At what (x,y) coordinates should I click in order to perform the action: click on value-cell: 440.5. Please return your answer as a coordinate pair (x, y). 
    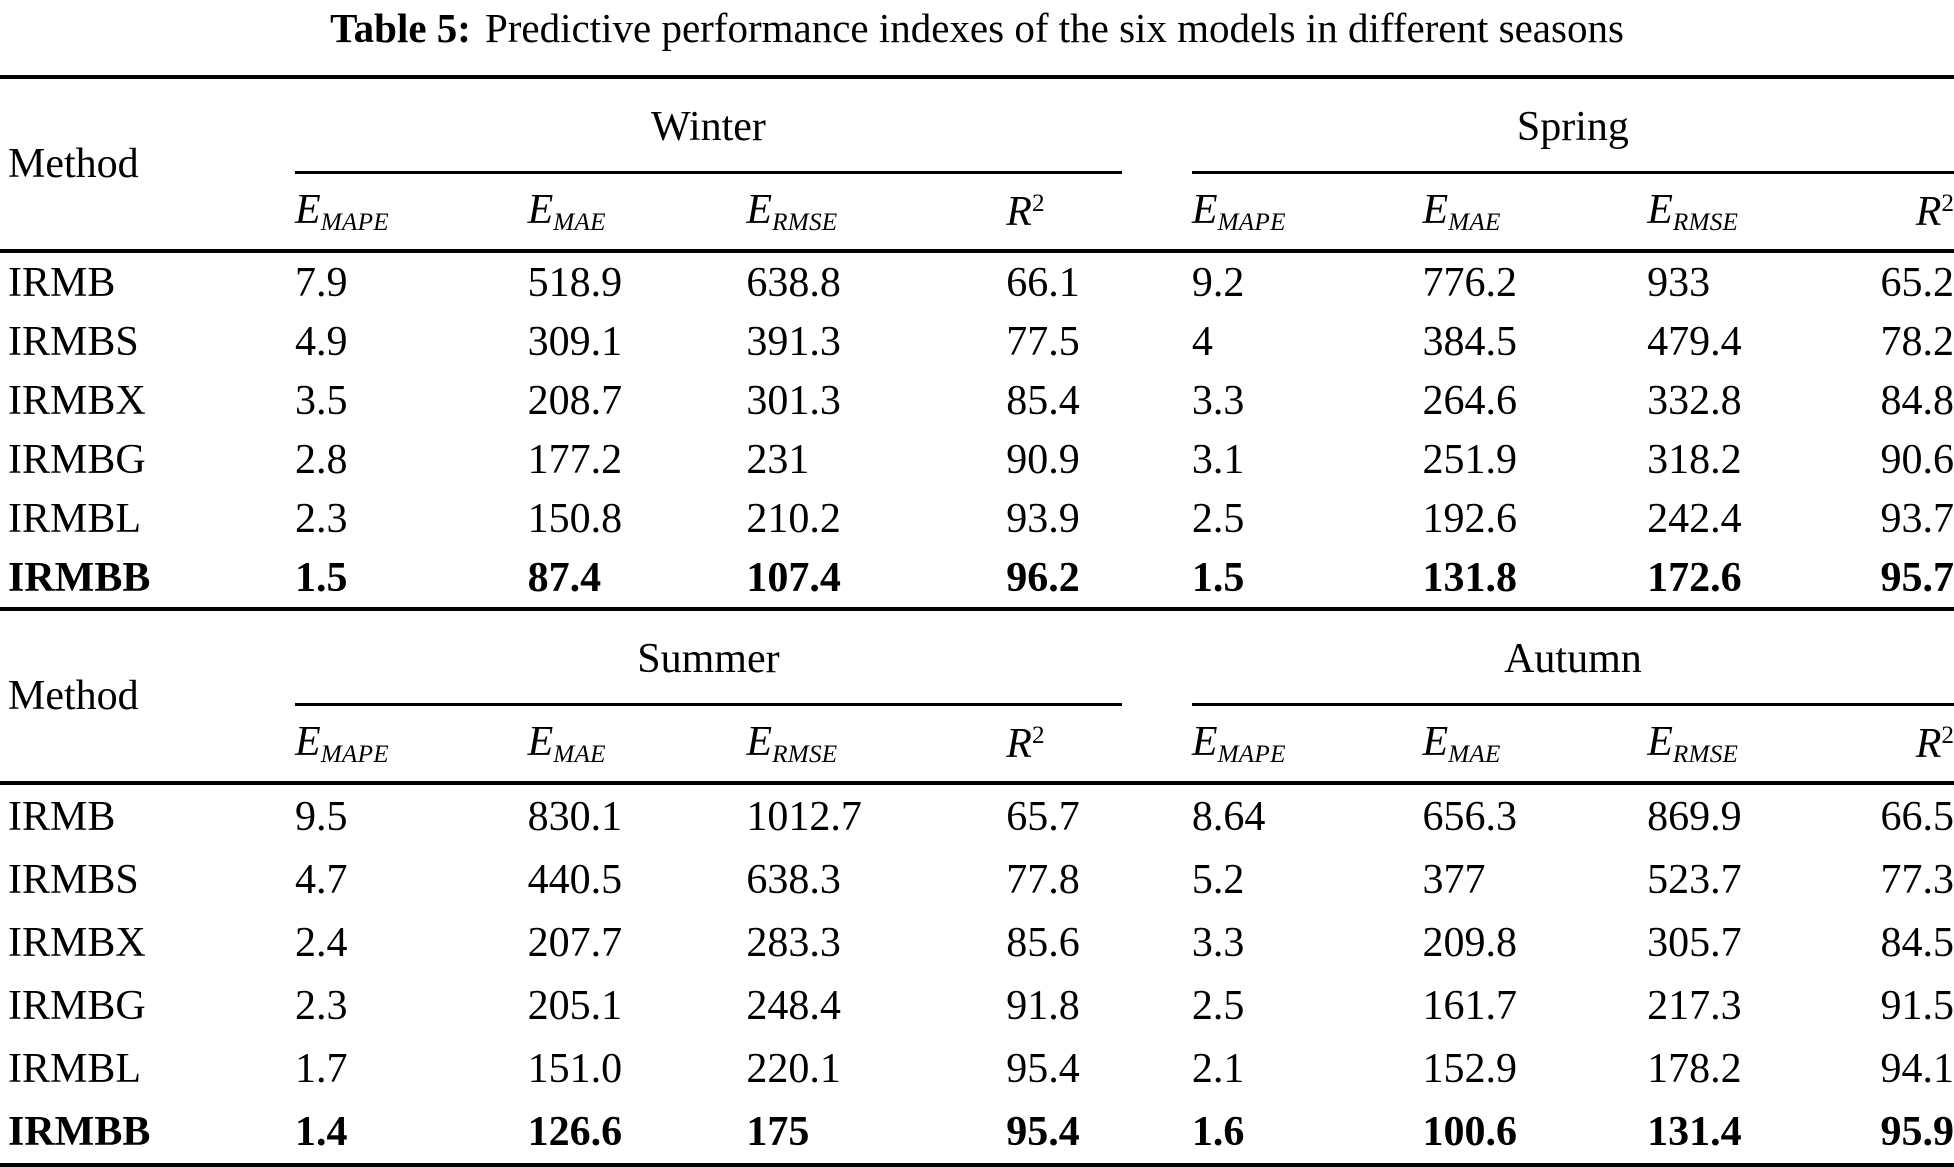
    Looking at the image, I should click on (575, 879).